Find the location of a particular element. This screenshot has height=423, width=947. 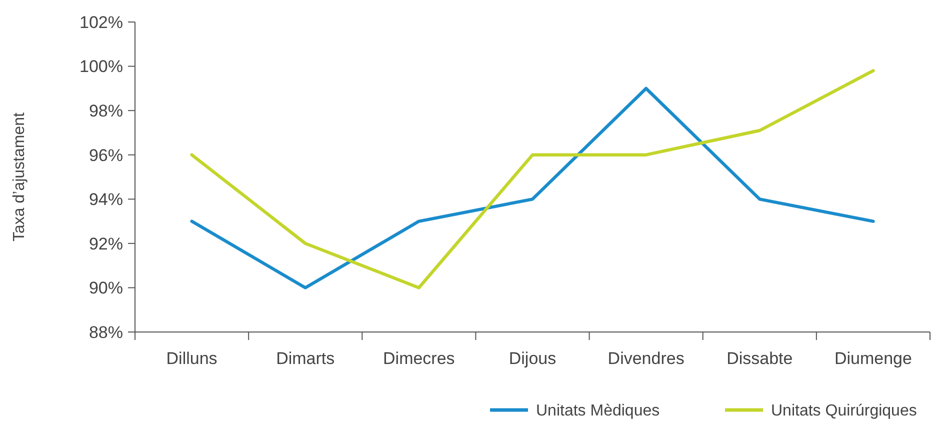

y-tick-label: 98% is located at coordinates (105, 111).